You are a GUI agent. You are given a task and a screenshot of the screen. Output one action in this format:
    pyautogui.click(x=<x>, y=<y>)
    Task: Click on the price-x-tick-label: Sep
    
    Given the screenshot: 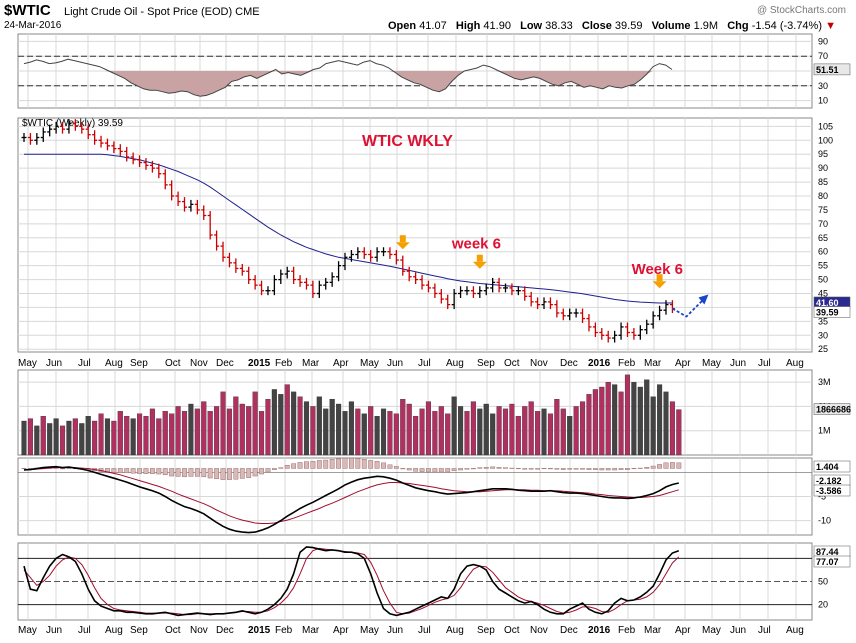 What is the action you would take?
    pyautogui.click(x=486, y=363)
    